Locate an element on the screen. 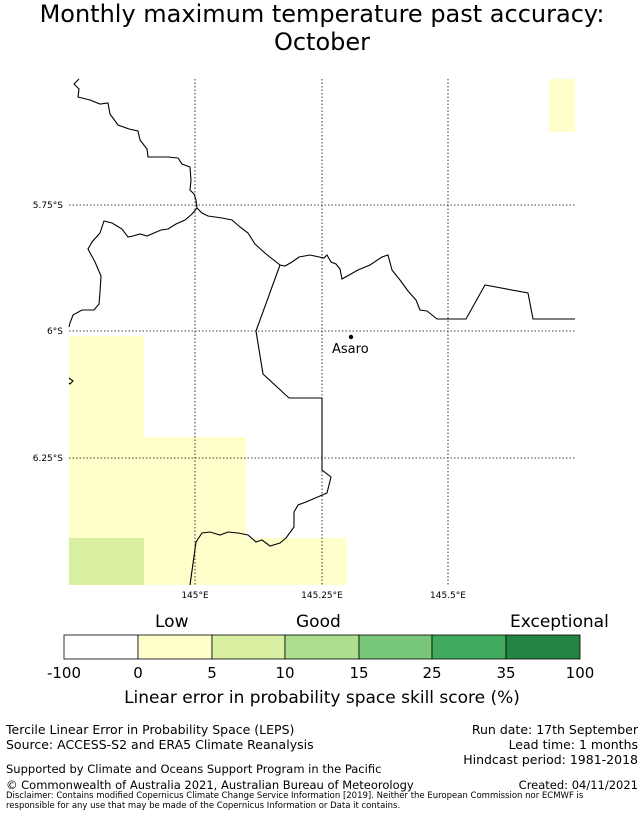 The image size is (644, 816). lon-label: 145°E is located at coordinates (195, 596).